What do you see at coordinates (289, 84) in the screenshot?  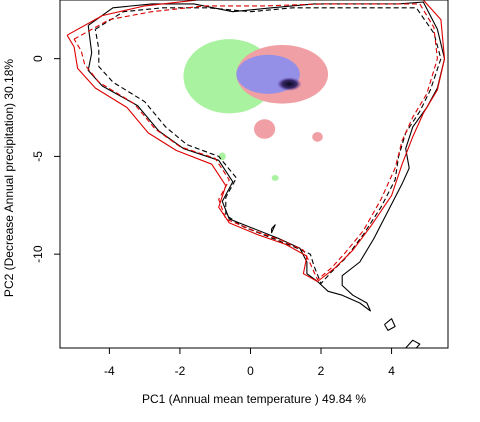 I see `density-region-dark_center` at bounding box center [289, 84].